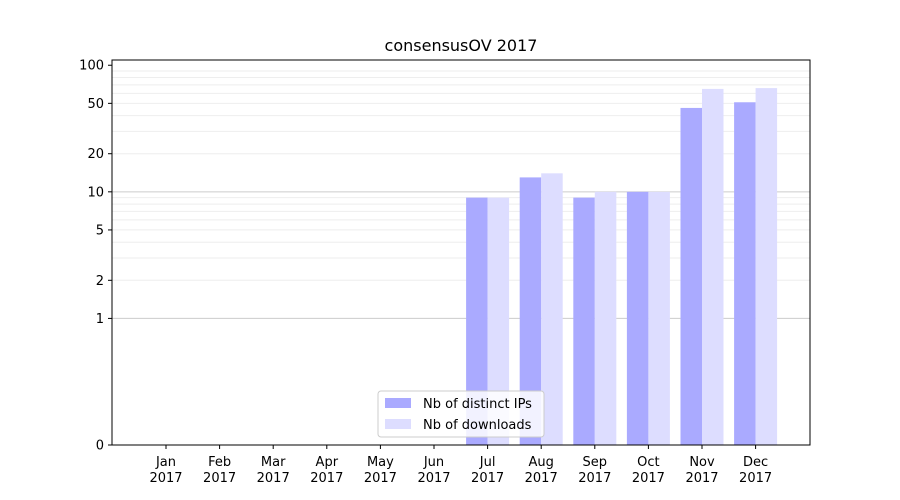  What do you see at coordinates (326, 470) in the screenshot?
I see `x-tick-label: Apr 2017` at bounding box center [326, 470].